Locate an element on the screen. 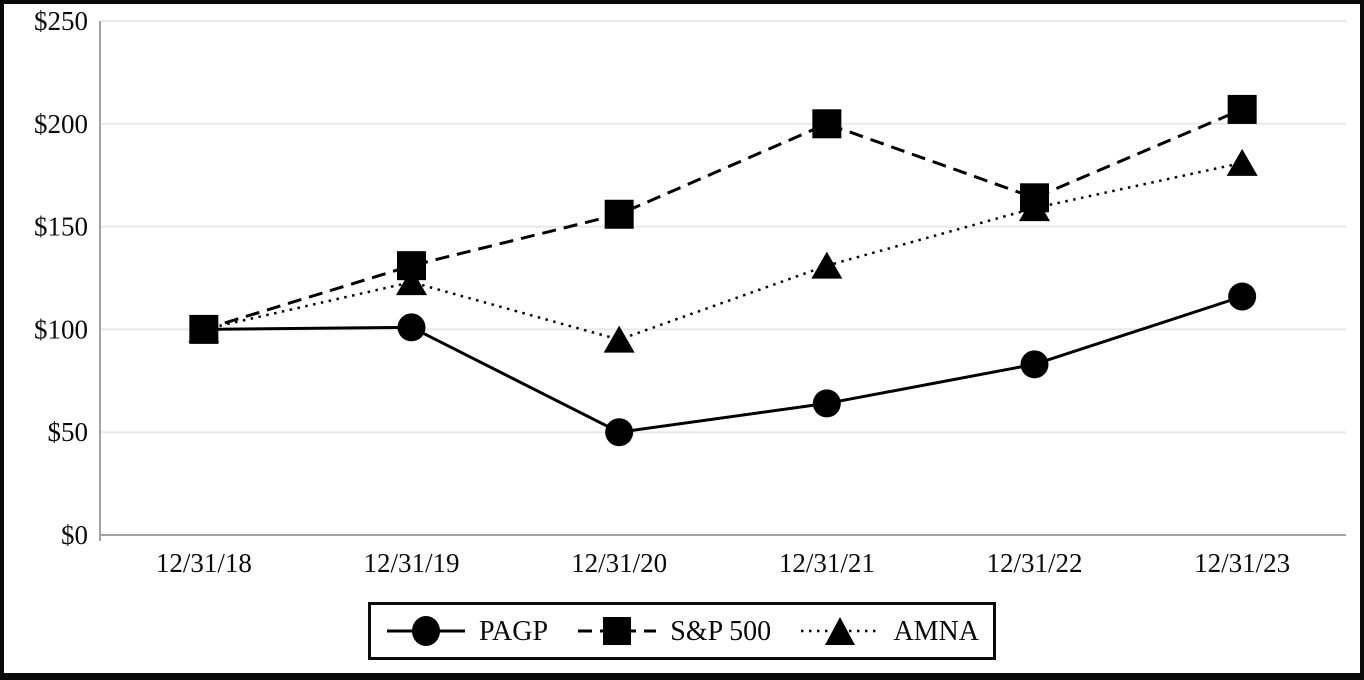 This screenshot has width=1364, height=680. legend-item-sp500: S&P 500 is located at coordinates (673, 631).